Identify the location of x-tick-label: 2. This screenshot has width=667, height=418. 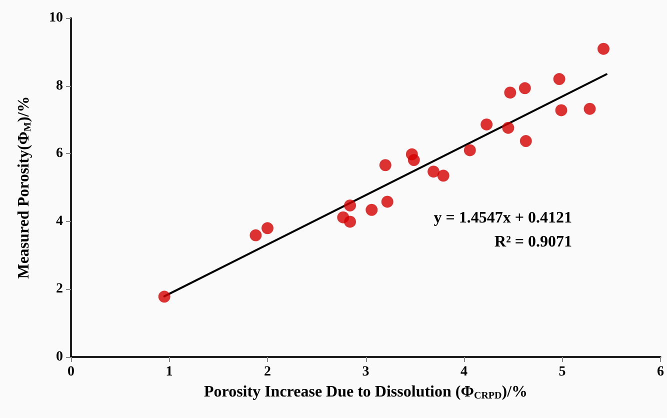
(267, 372).